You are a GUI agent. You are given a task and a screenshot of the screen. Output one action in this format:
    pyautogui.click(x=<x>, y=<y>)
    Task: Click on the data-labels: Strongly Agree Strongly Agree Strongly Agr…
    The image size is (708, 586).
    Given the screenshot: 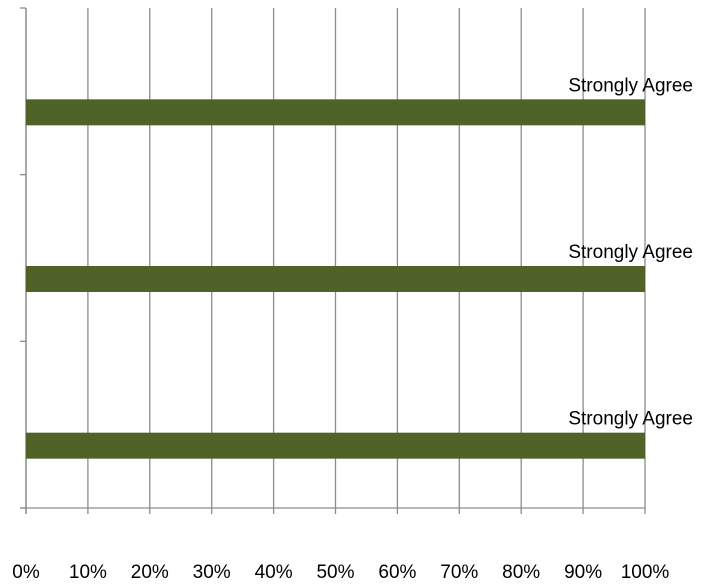 What is the action you would take?
    pyautogui.click(x=630, y=252)
    